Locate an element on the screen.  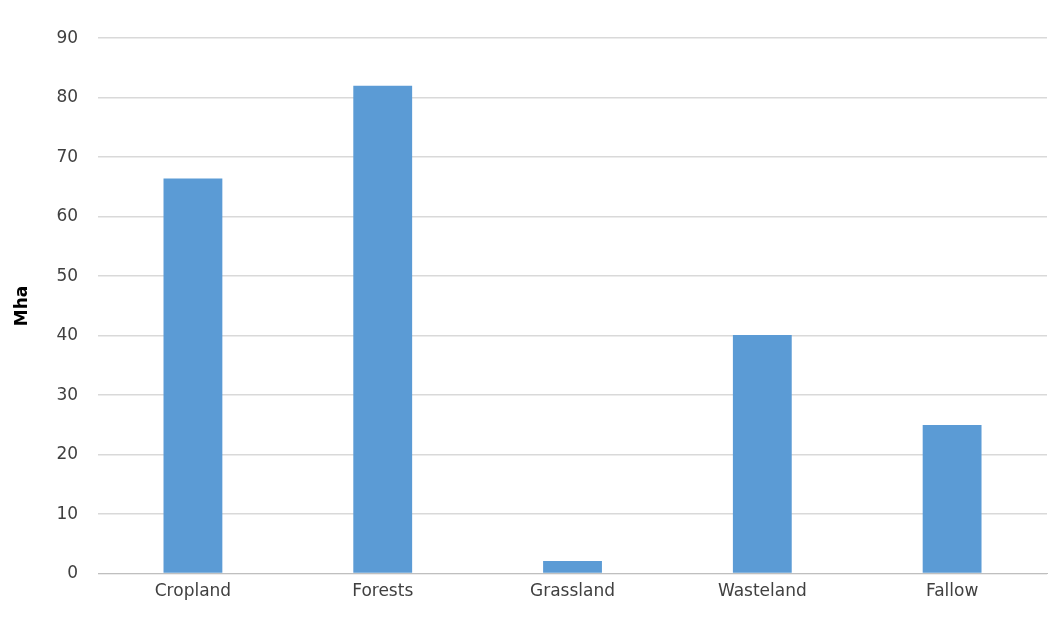
y-tick-label: 0 is located at coordinates (73, 572).